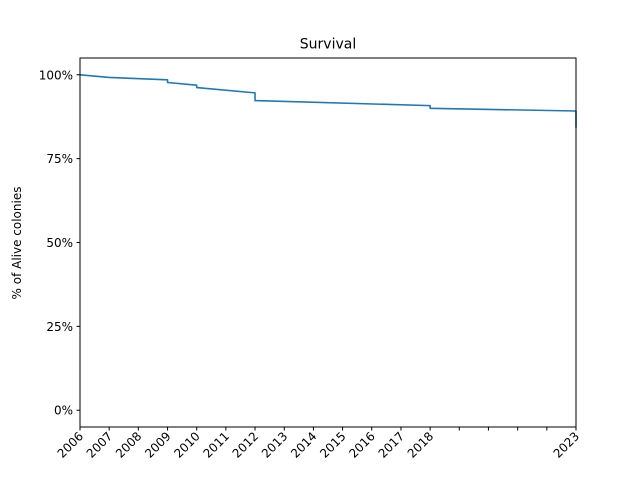 The height and width of the screenshot is (480, 640). I want to click on y-tick-label: 0%, so click(63, 411).